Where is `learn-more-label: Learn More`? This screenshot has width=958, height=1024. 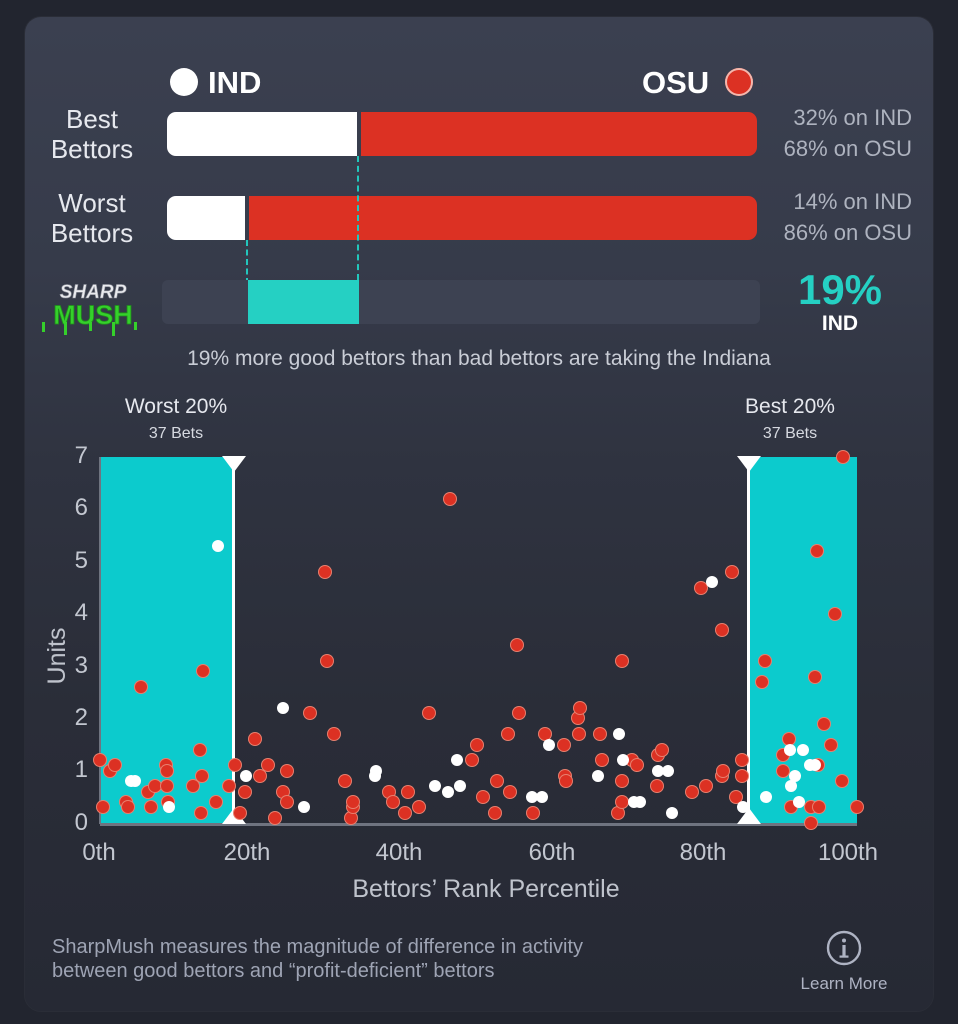
learn-more-label: Learn More is located at coordinates (844, 983).